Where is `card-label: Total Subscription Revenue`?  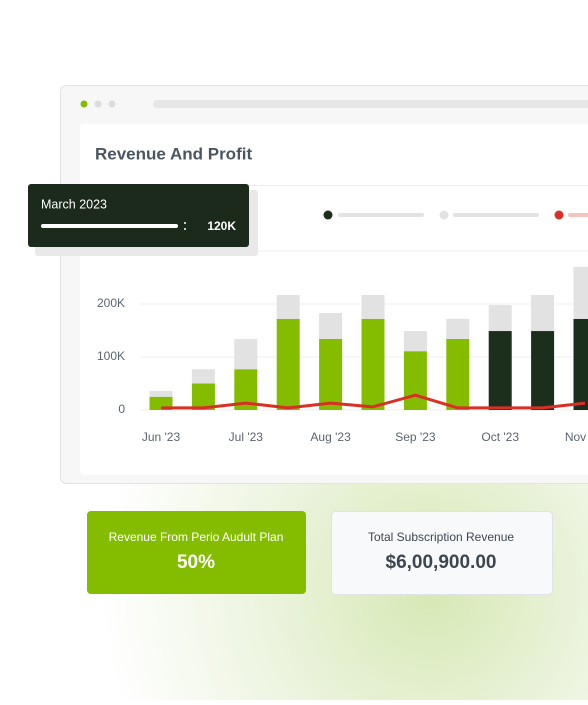
card-label: Total Subscription Revenue is located at coordinates (441, 537).